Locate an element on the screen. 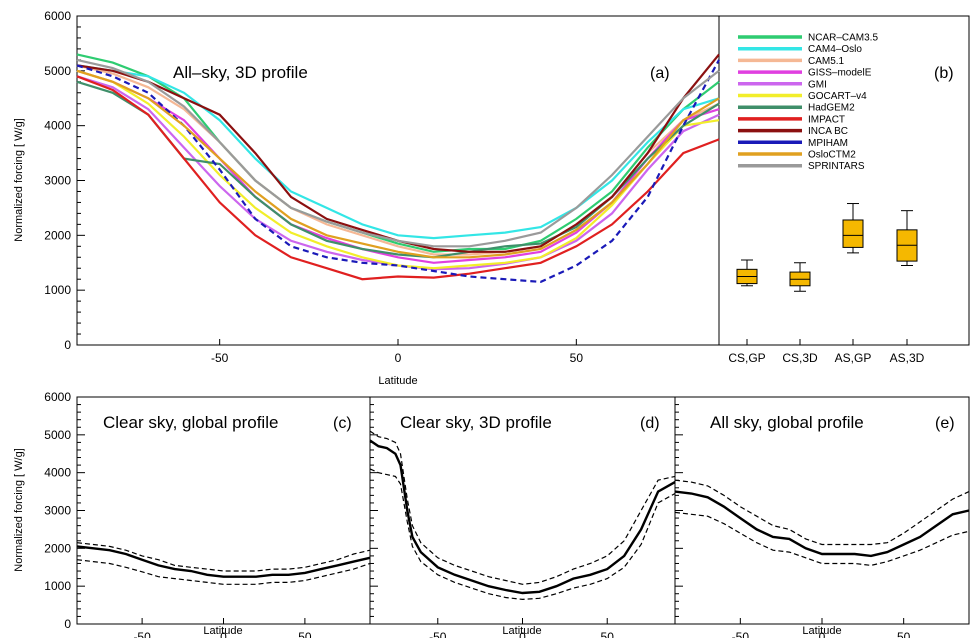 This screenshot has height=638, width=979. panel-a-ytick-label: 3000 is located at coordinates (57, 181).